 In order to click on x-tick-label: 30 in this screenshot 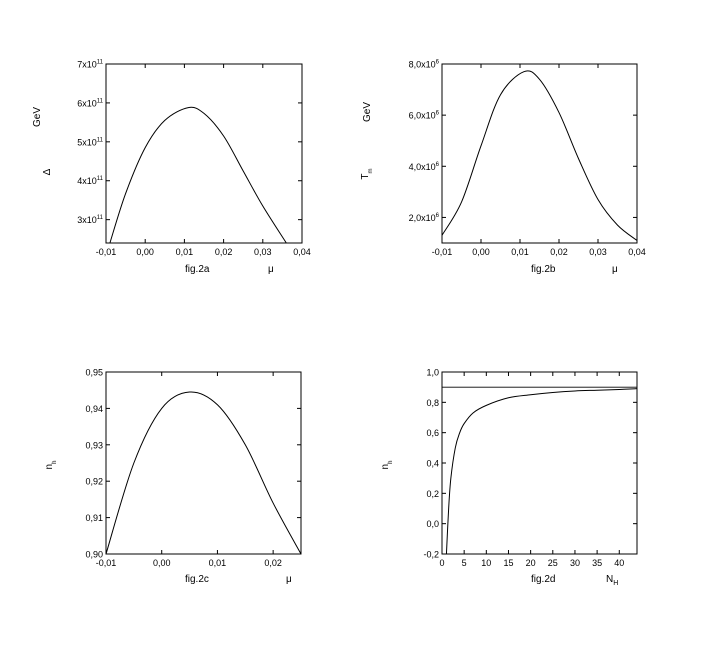, I will do `click(575, 563)`.